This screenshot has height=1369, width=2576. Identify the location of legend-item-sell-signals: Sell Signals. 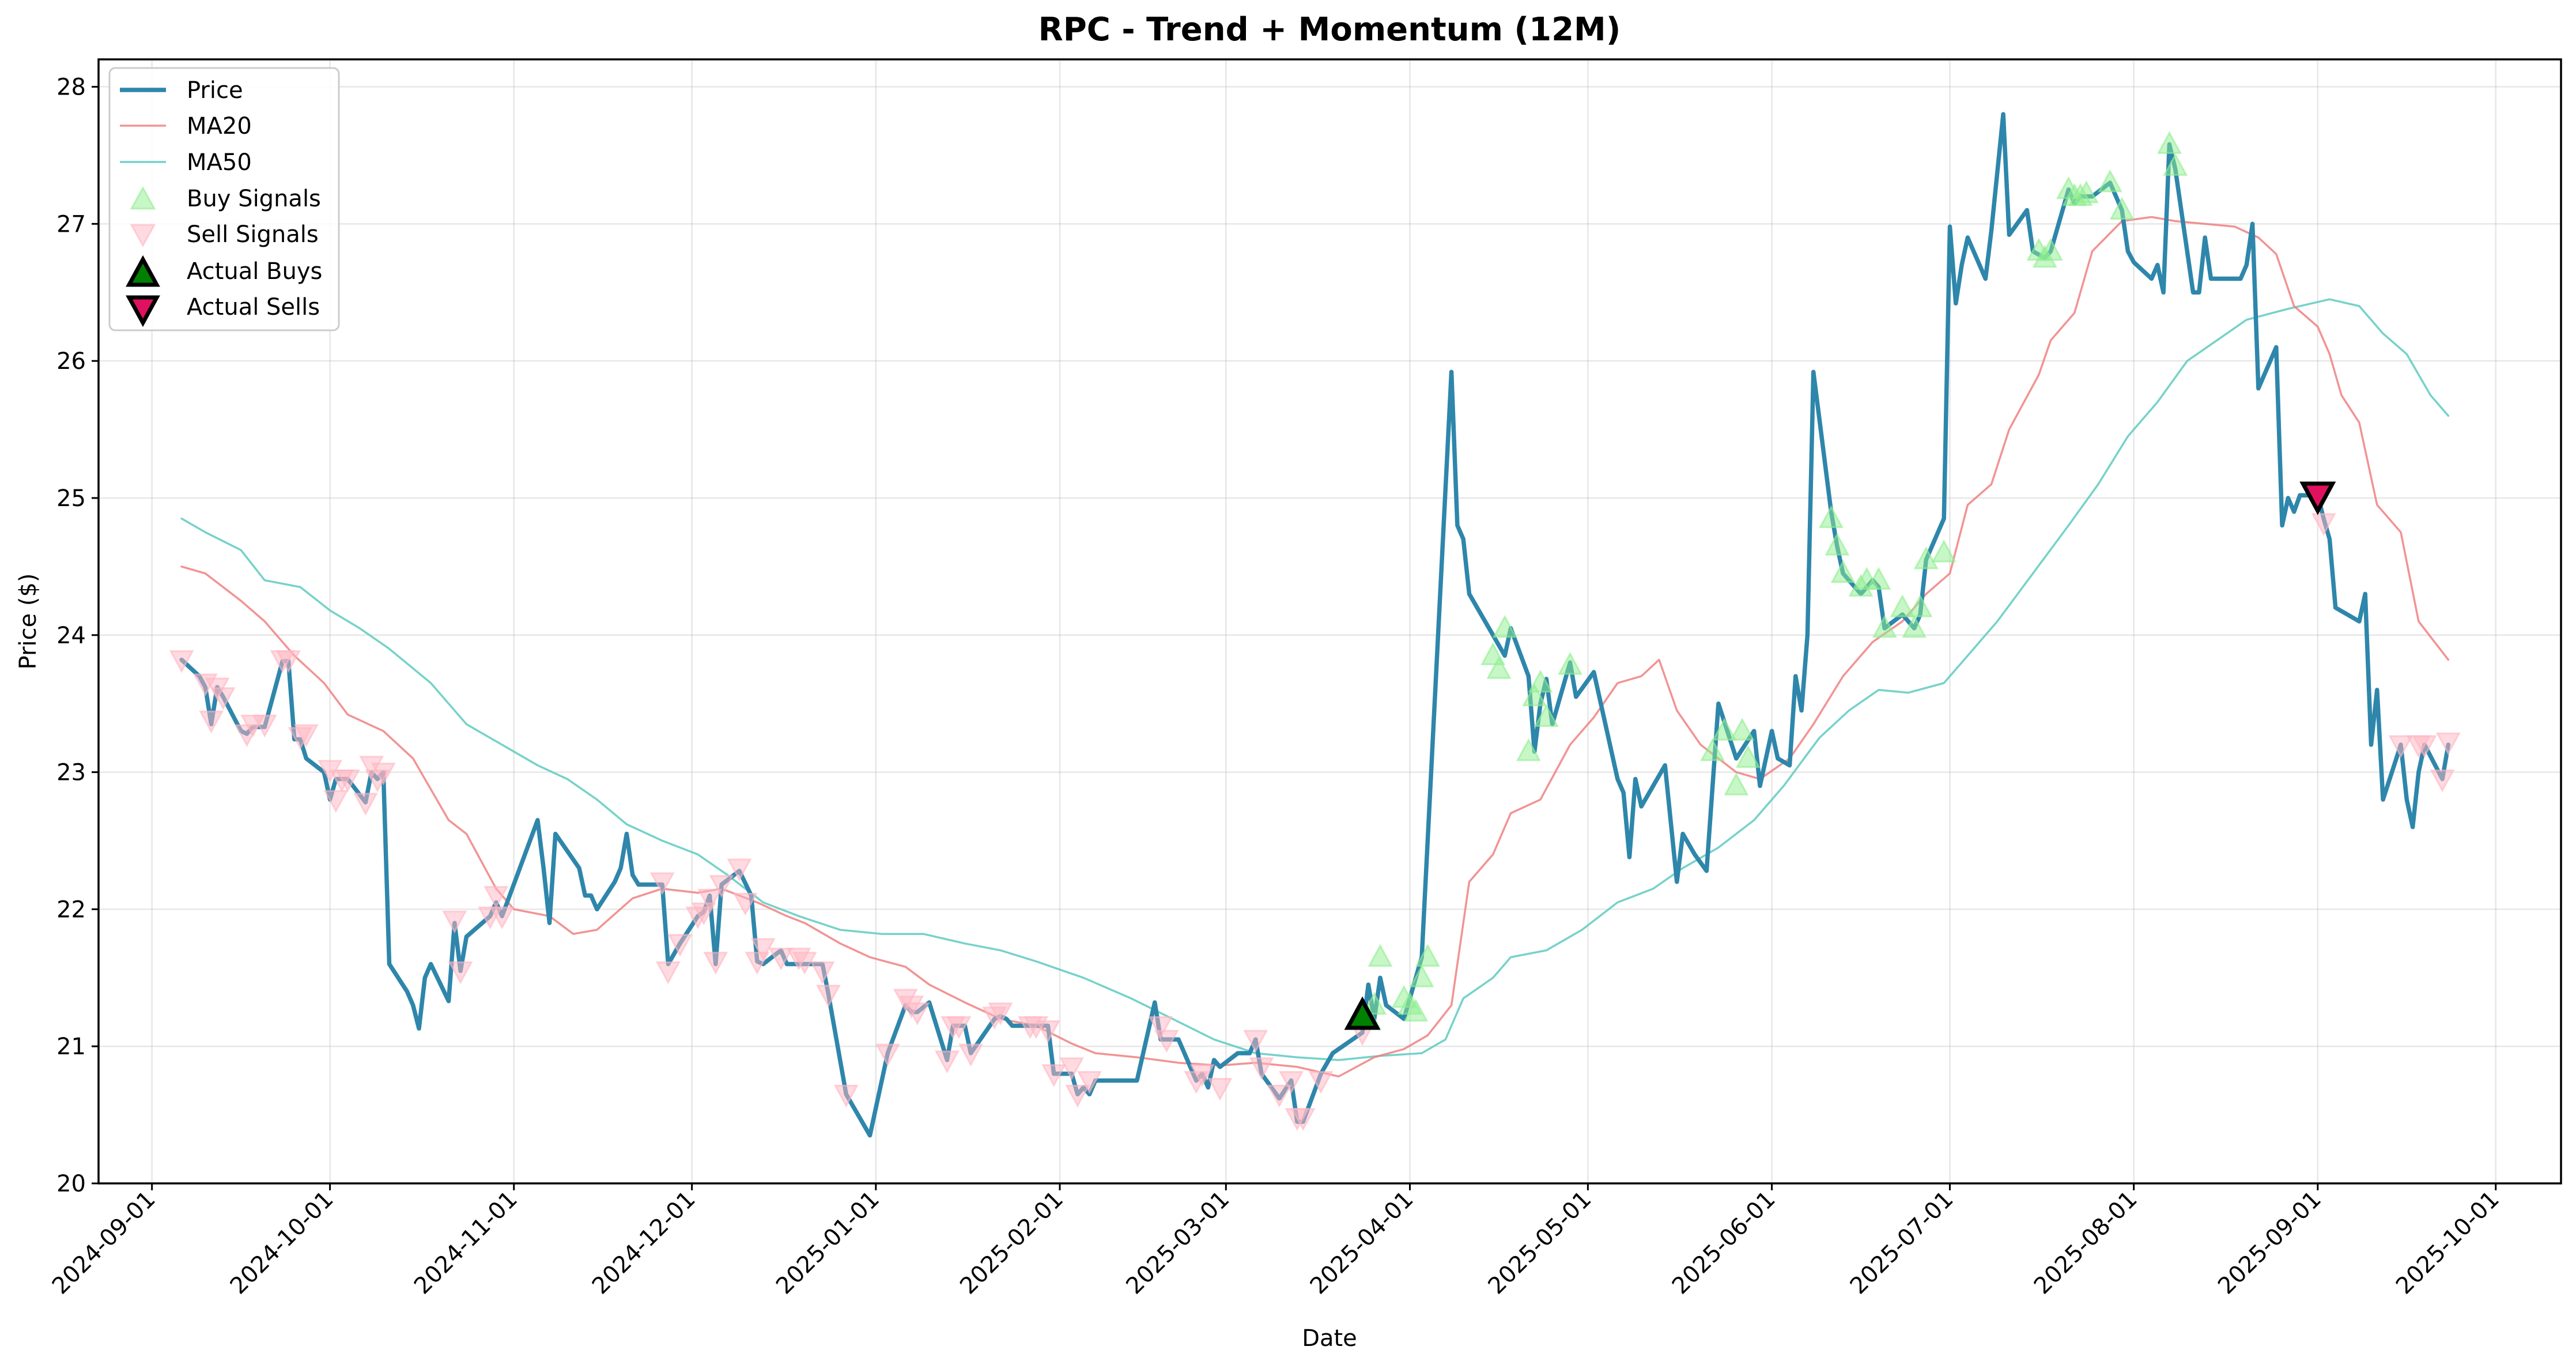
(224, 234).